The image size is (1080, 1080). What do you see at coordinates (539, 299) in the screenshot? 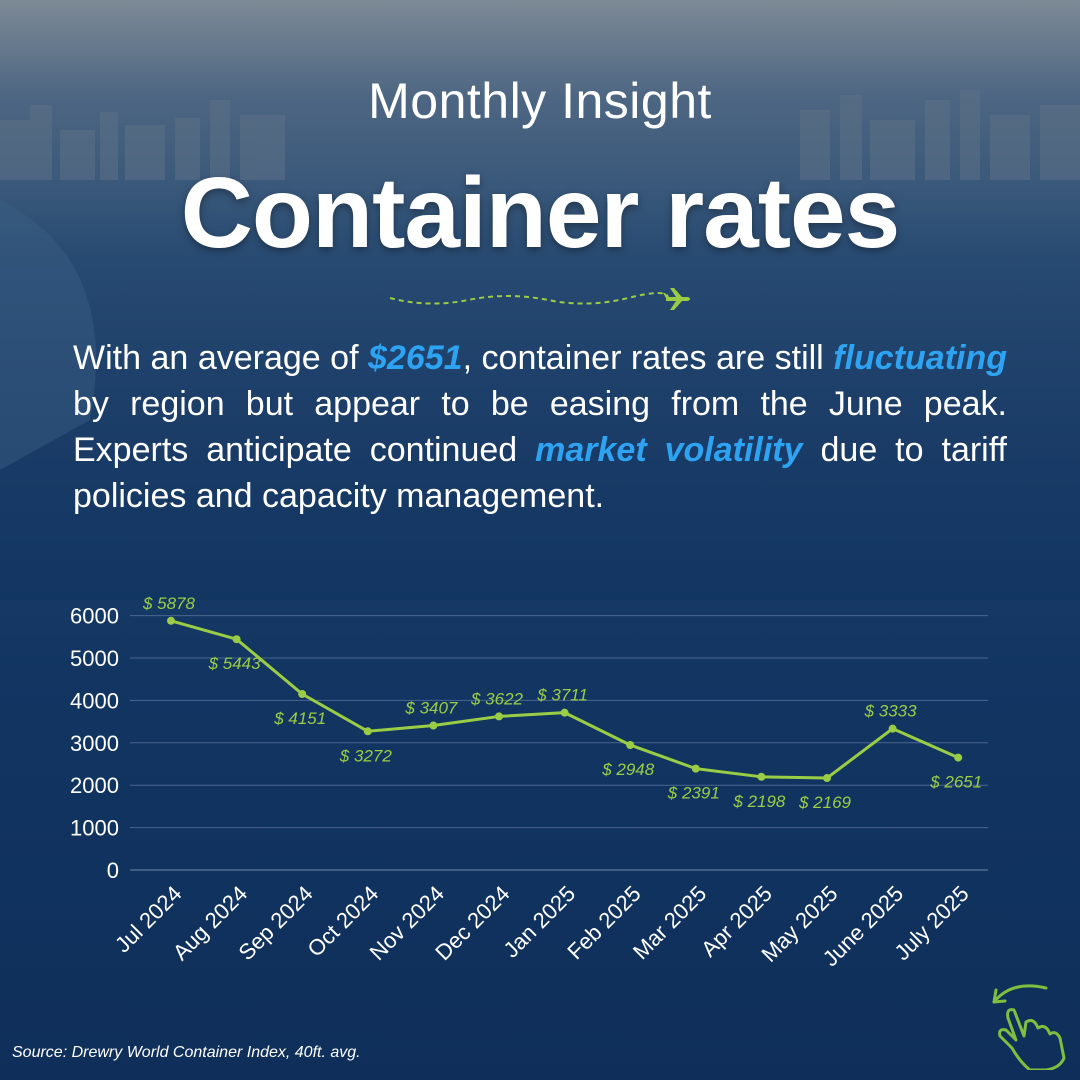
I see `dashed-flight-path-airplane-icon` at bounding box center [539, 299].